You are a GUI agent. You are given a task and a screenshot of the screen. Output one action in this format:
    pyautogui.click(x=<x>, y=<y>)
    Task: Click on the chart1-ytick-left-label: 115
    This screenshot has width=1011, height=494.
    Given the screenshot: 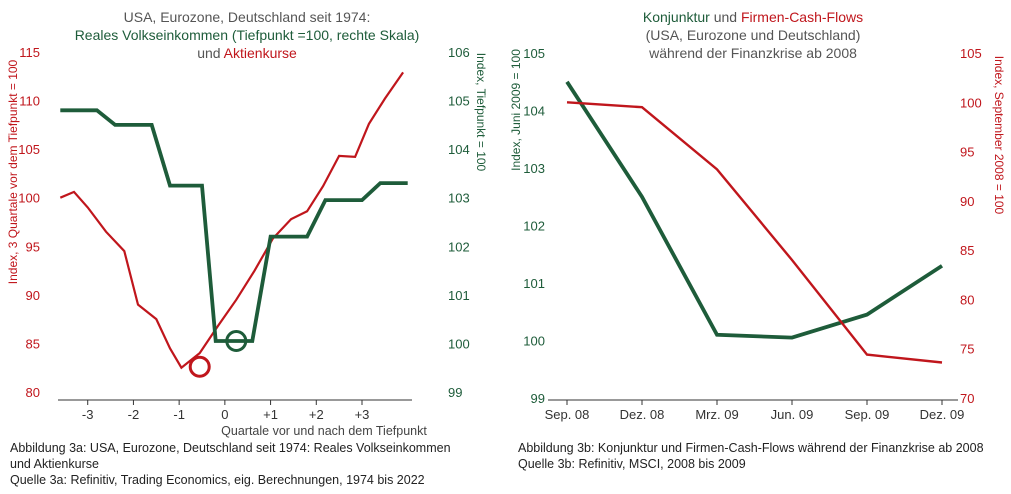 What is the action you would take?
    pyautogui.click(x=29, y=52)
    